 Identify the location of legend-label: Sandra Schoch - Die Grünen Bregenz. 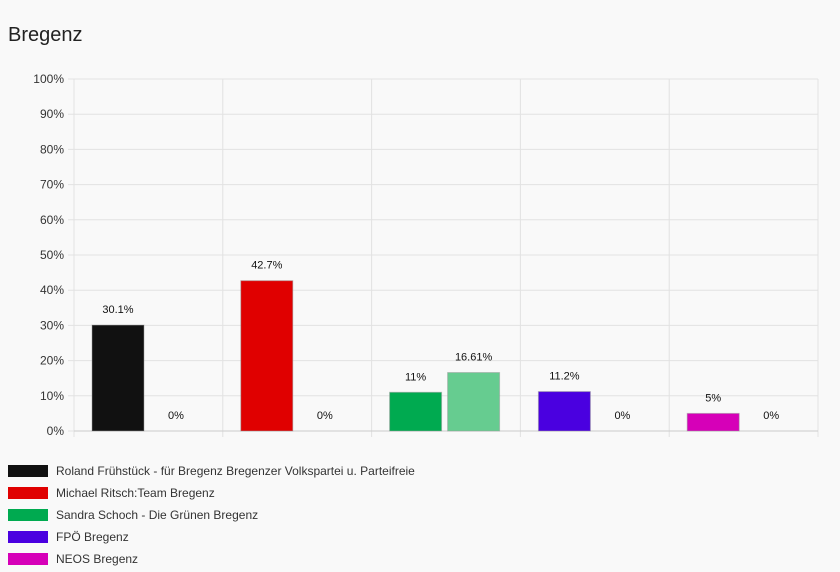
(157, 515).